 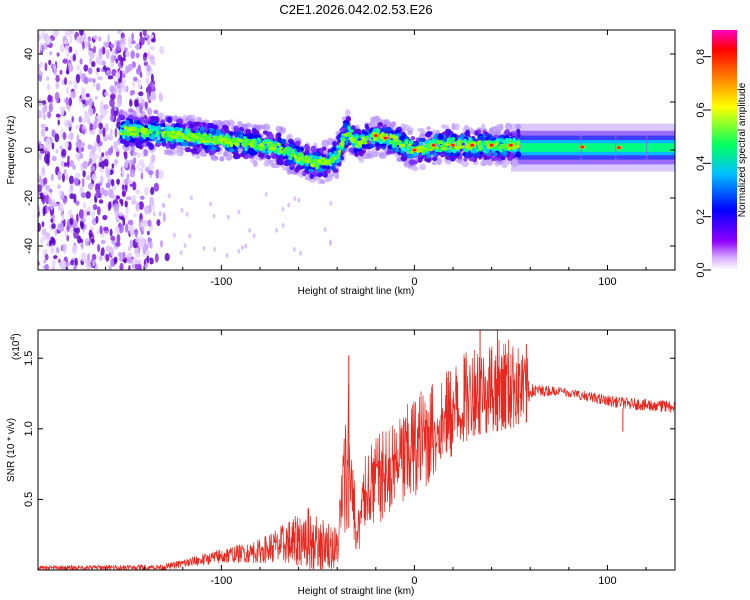 I want to click on spectrogram-x-tick-label: 0, so click(x=414, y=282).